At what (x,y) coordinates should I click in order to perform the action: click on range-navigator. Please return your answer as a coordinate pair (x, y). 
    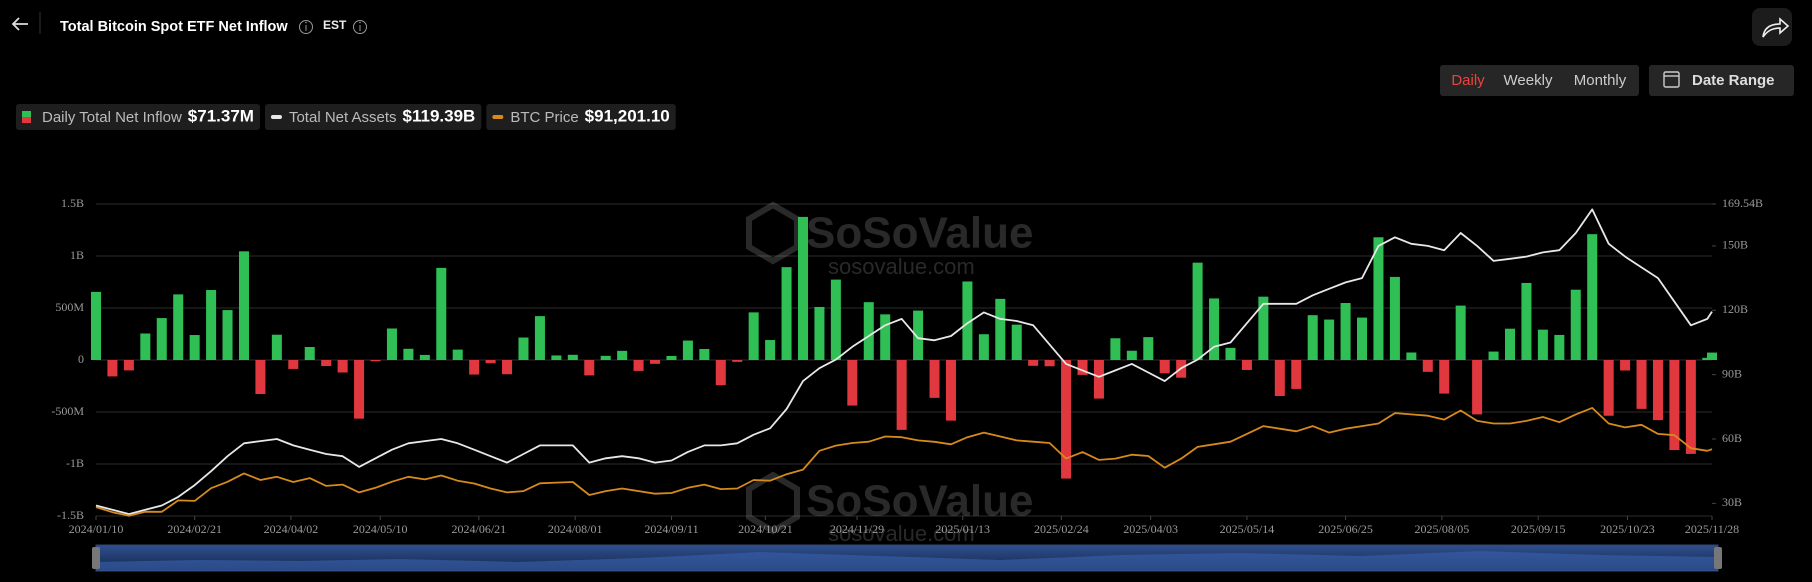
    Looking at the image, I should click on (907, 558).